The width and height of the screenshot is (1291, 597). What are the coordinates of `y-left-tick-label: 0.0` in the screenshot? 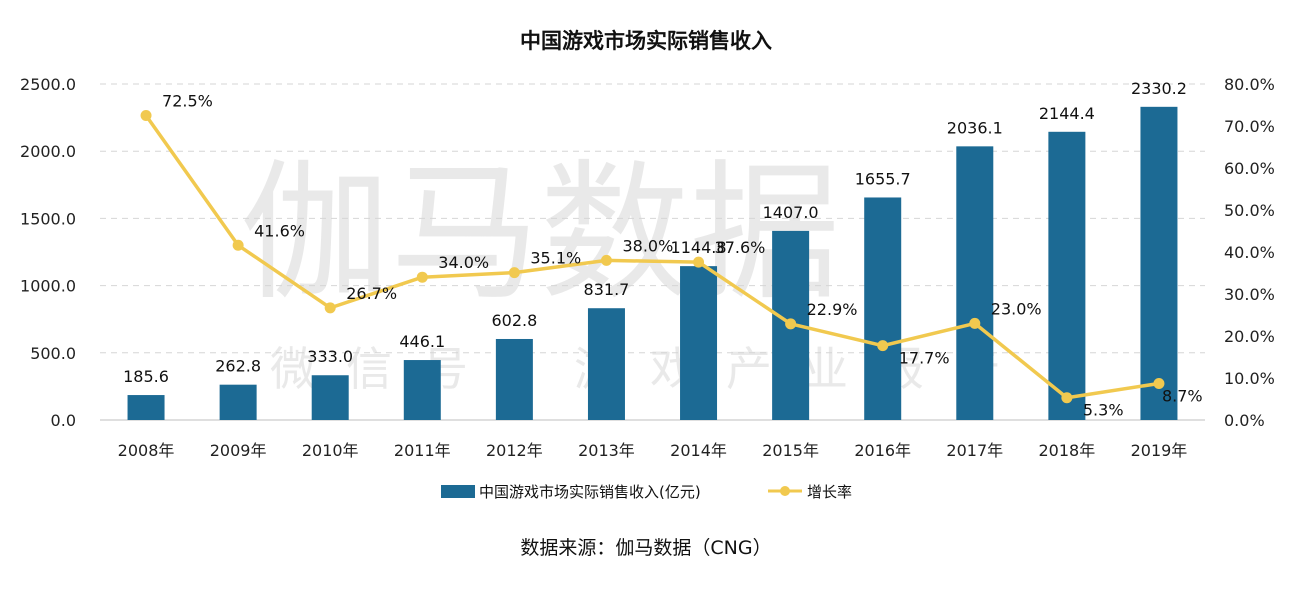 It's located at (63, 420).